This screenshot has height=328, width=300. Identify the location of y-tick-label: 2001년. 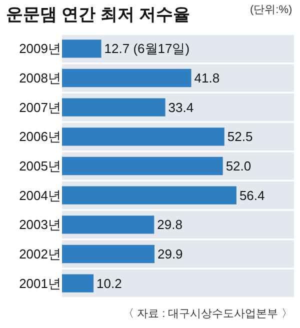
(40, 283).